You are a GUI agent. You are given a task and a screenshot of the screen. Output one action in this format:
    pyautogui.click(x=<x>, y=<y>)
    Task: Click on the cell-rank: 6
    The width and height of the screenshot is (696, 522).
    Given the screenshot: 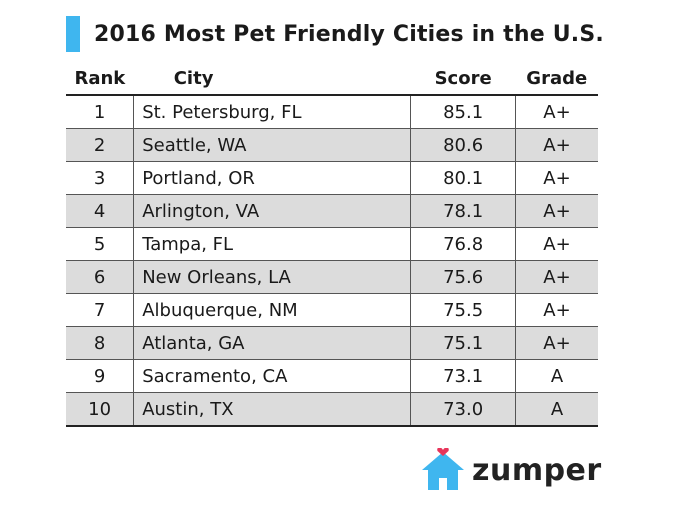 What is the action you would take?
    pyautogui.click(x=100, y=277)
    